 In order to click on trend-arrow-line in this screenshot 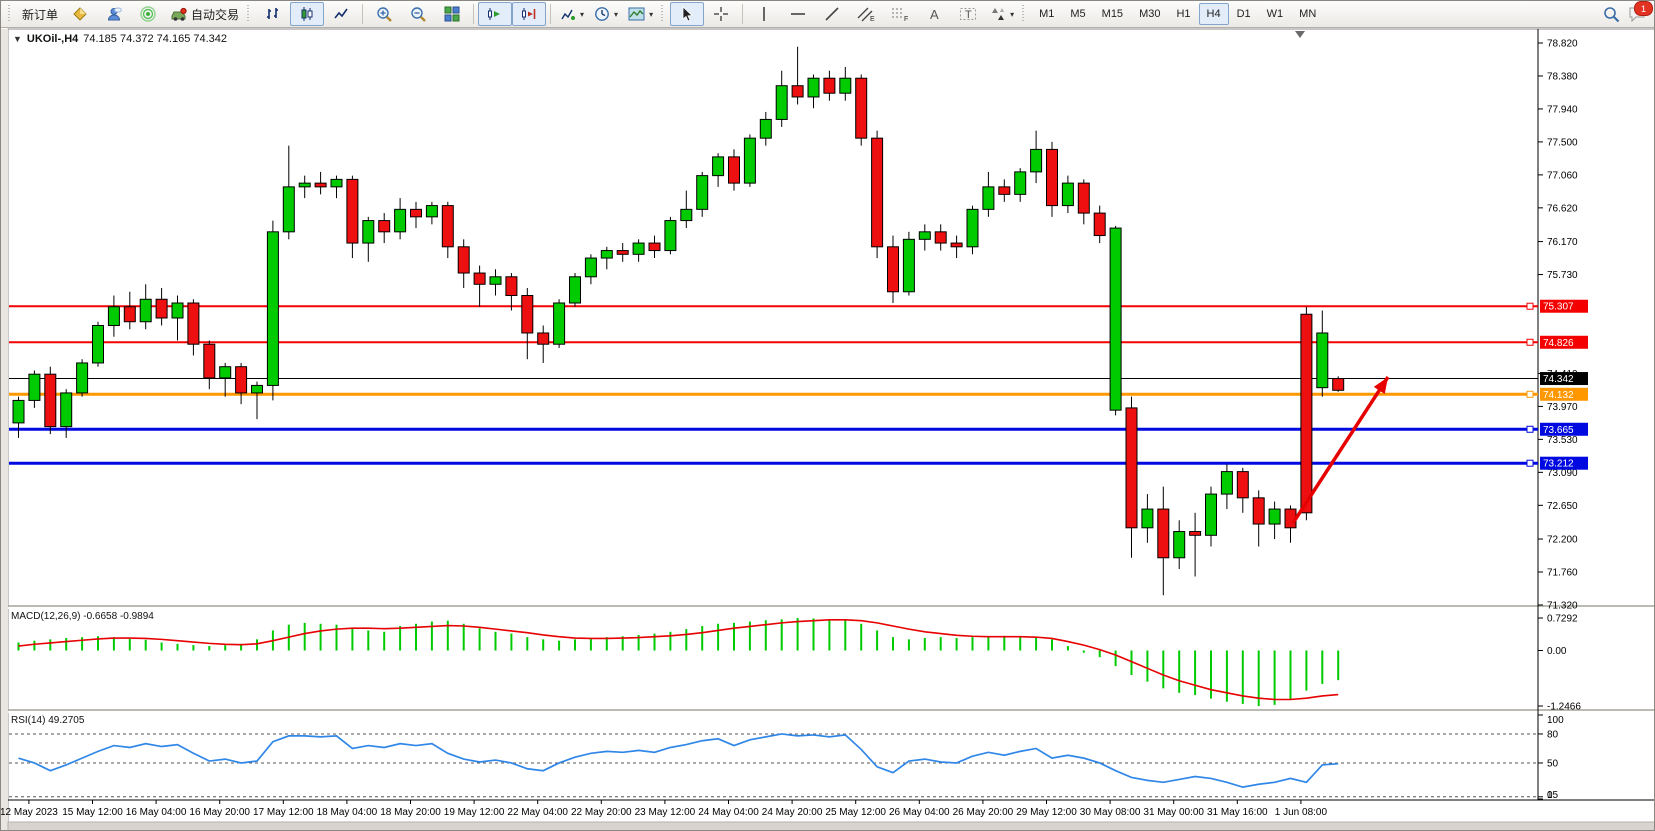, I will do `click(1340, 450)`.